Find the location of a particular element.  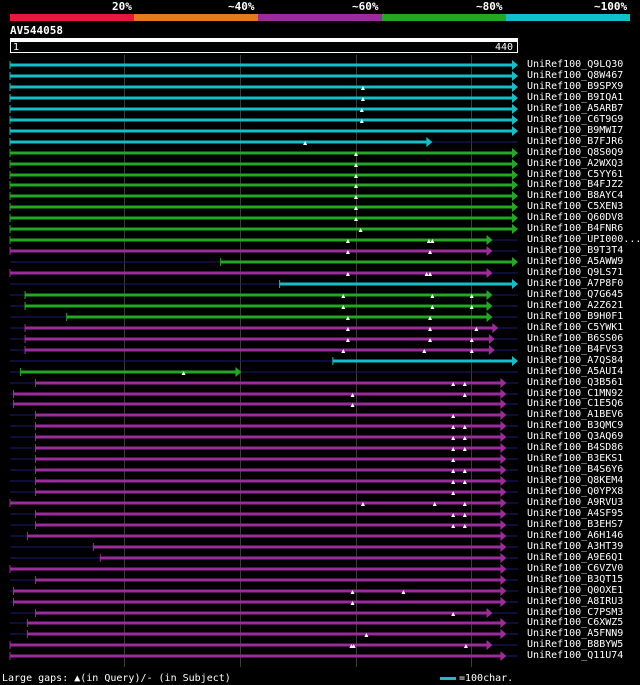

hit-label: UniRef100_B3EKS1 is located at coordinates (575, 458).